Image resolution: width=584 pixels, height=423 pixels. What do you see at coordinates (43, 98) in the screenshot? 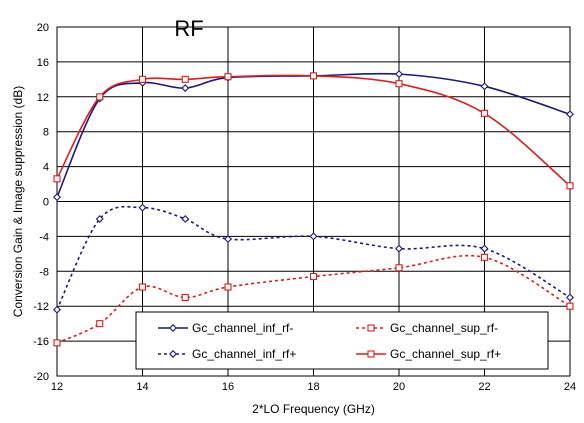
I see `y-tick-label: 12` at bounding box center [43, 98].